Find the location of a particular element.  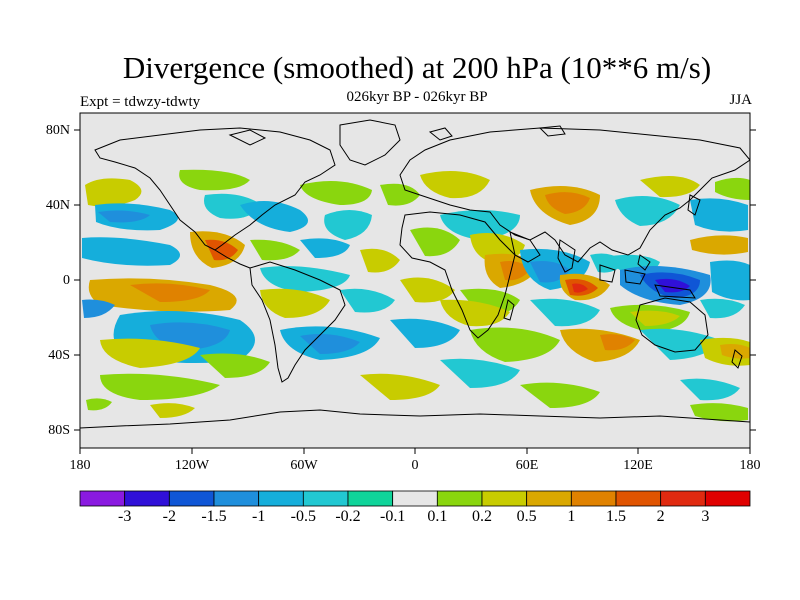

colorbar-label: -0.2 is located at coordinates (348, 516).